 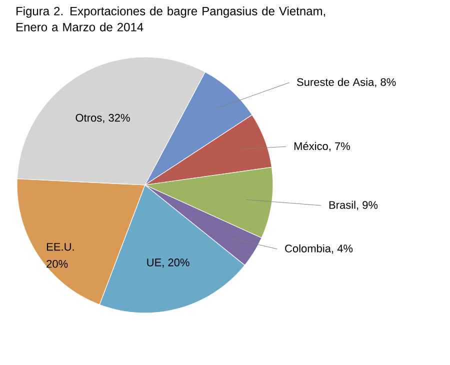 What do you see at coordinates (346, 83) in the screenshot?
I see `slice-label: Sureste de Asia, 8%` at bounding box center [346, 83].